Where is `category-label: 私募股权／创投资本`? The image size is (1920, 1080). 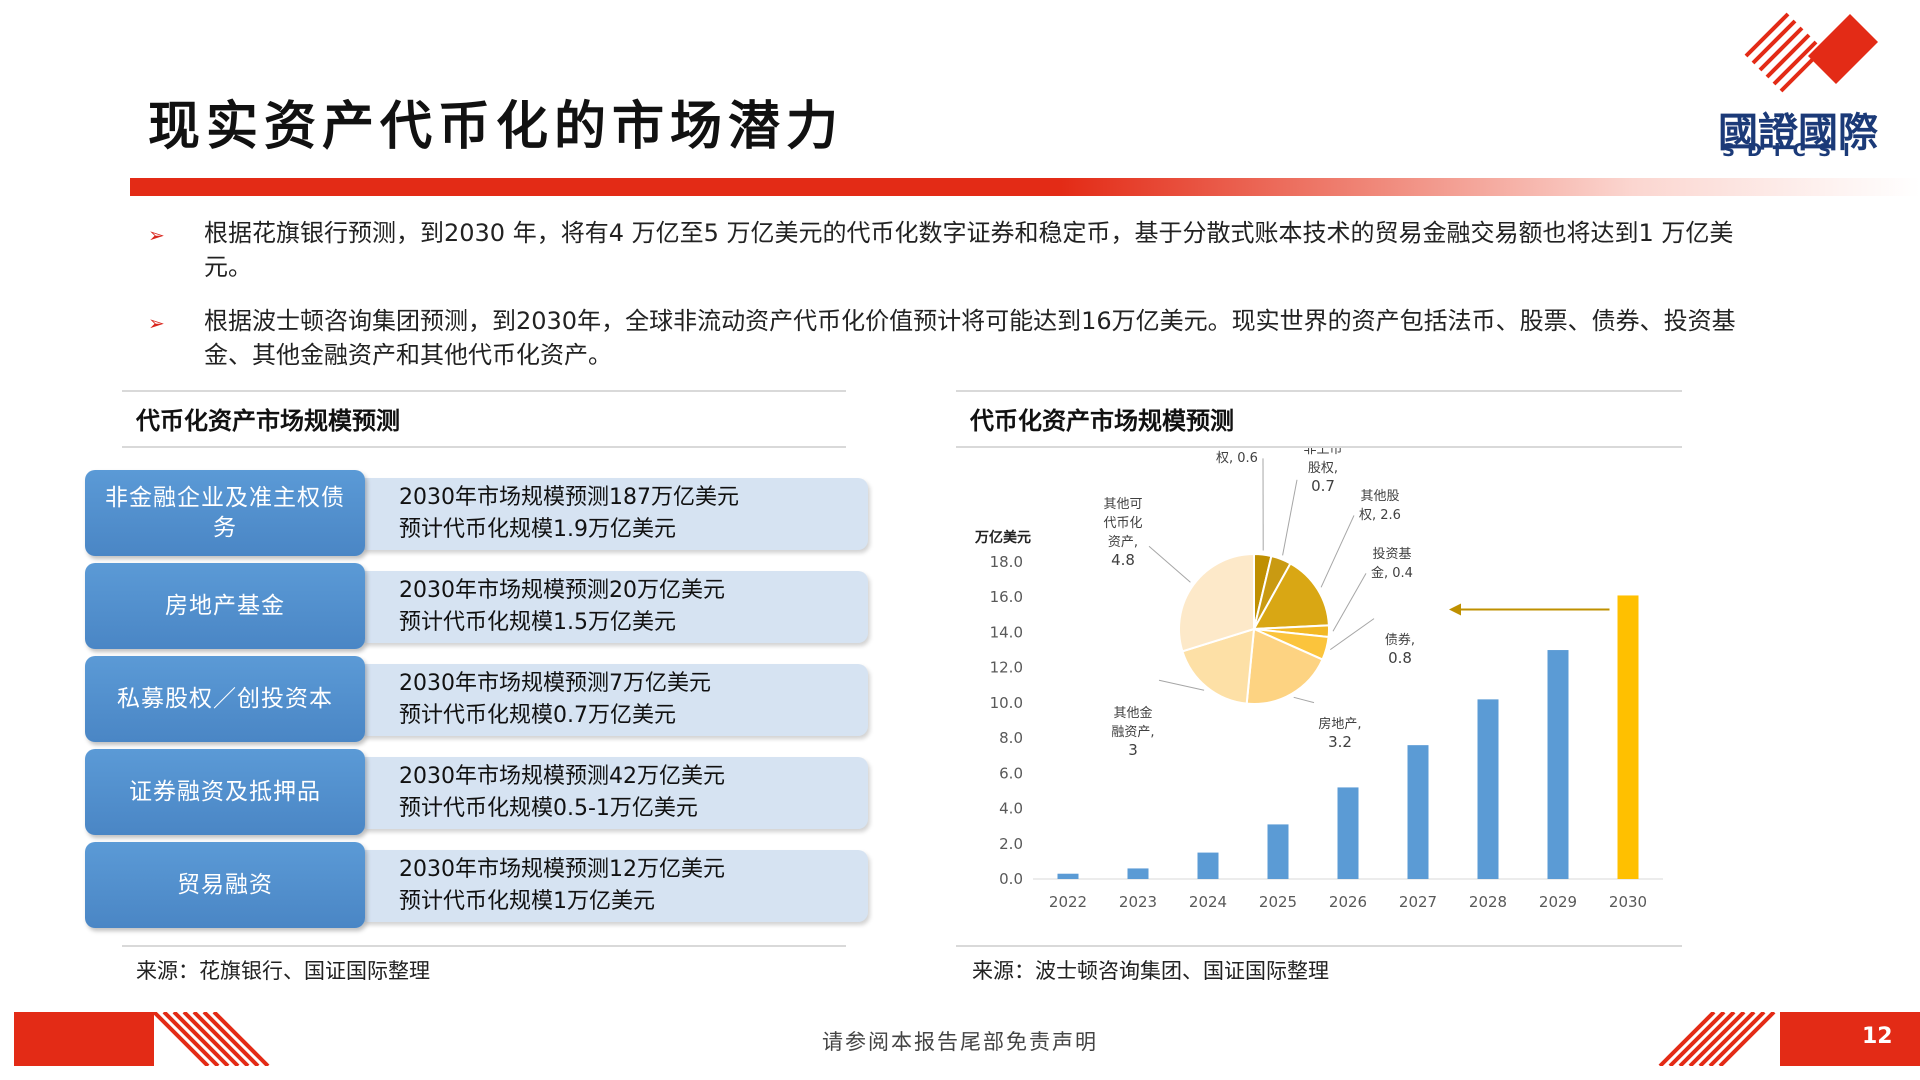 category-label: 私募股权／创投资本 is located at coordinates (225, 699).